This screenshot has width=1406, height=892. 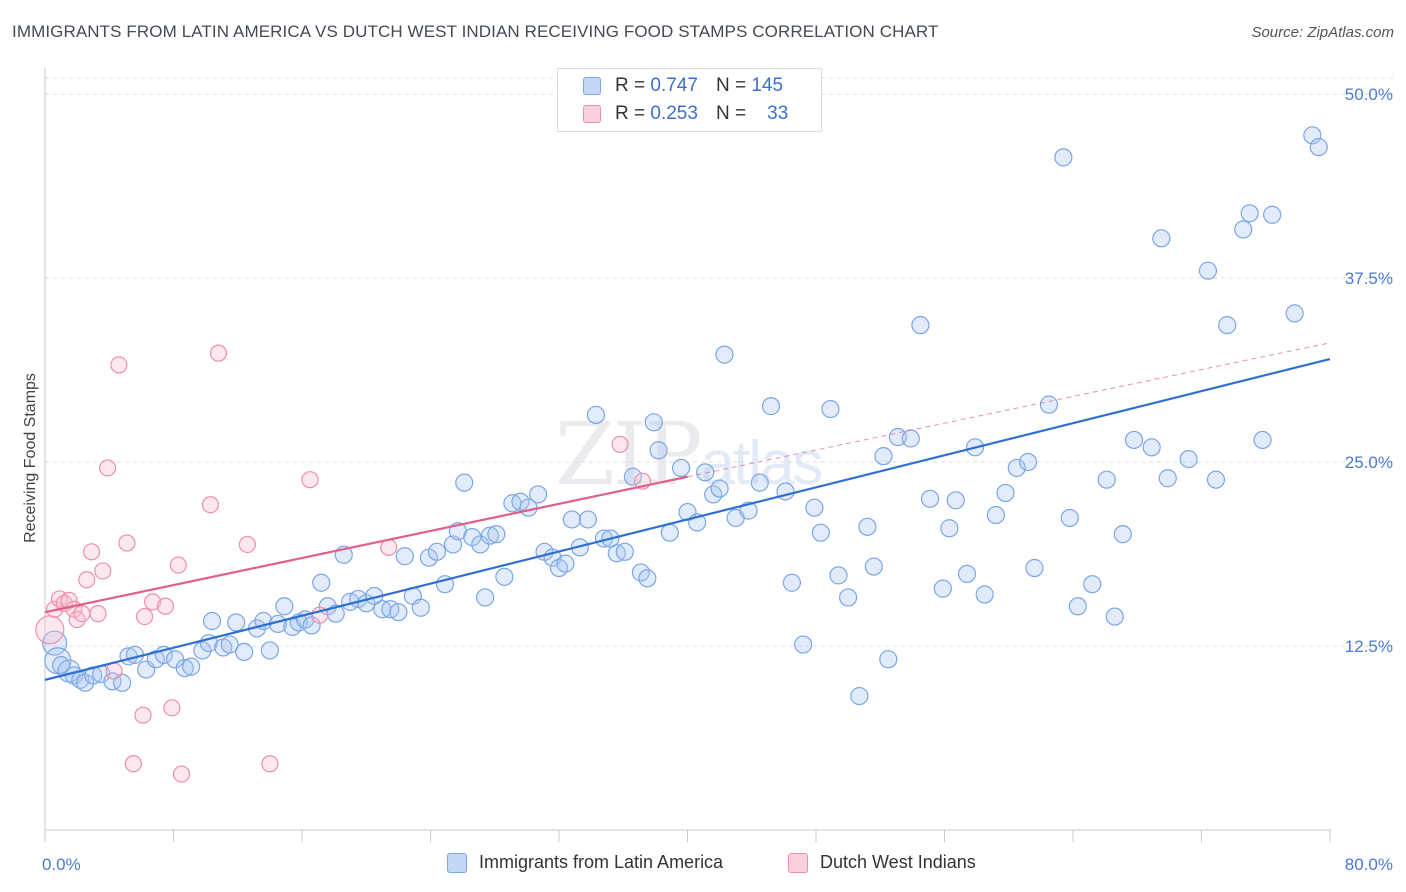 I want to click on series-swatch-blue, so click(x=457, y=862).